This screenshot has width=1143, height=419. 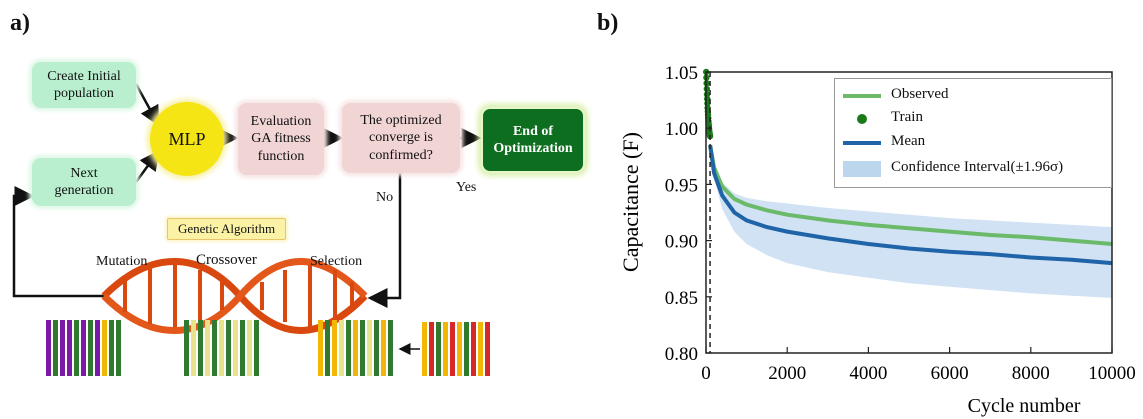 I want to click on end-of-optimization-box: End of Optimization, so click(x=533, y=140).